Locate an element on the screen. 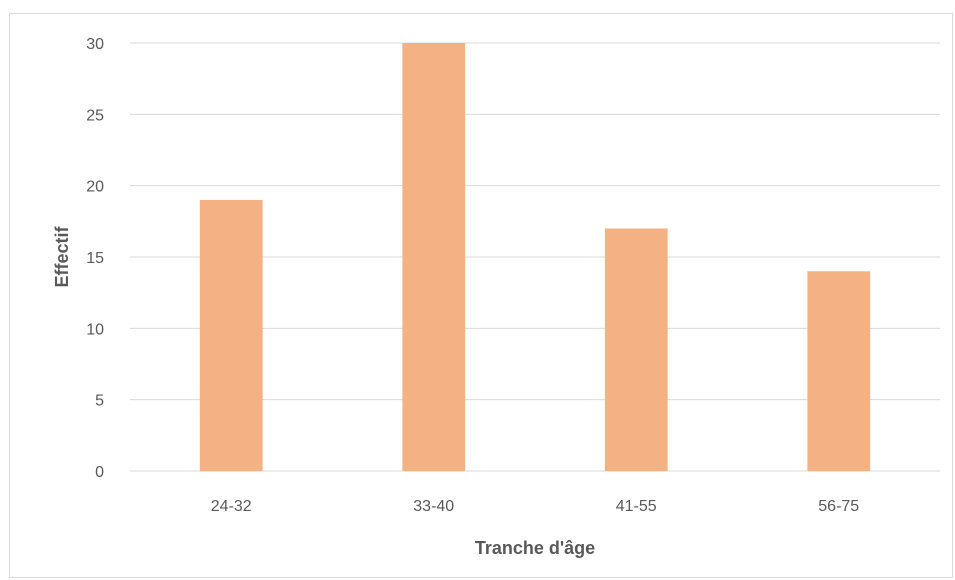  x-axis-ticks: 24-32 33-40 41-55 56-75 is located at coordinates (535, 506).